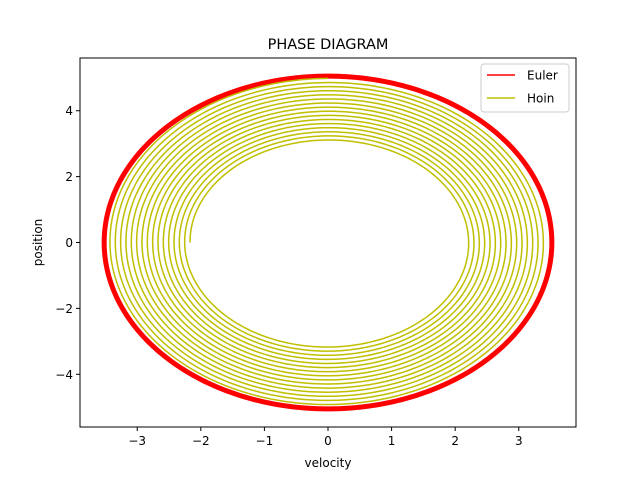 The image size is (640, 480). Describe the element at coordinates (328, 441) in the screenshot. I see `x-tick-label: 0` at that location.